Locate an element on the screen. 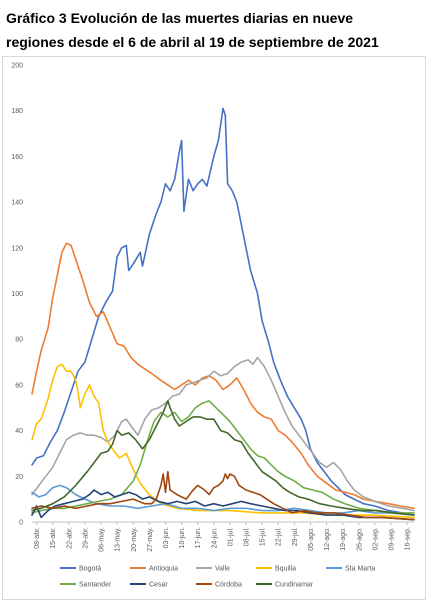  x-tick-label: 22-abr. is located at coordinates (69, 538).